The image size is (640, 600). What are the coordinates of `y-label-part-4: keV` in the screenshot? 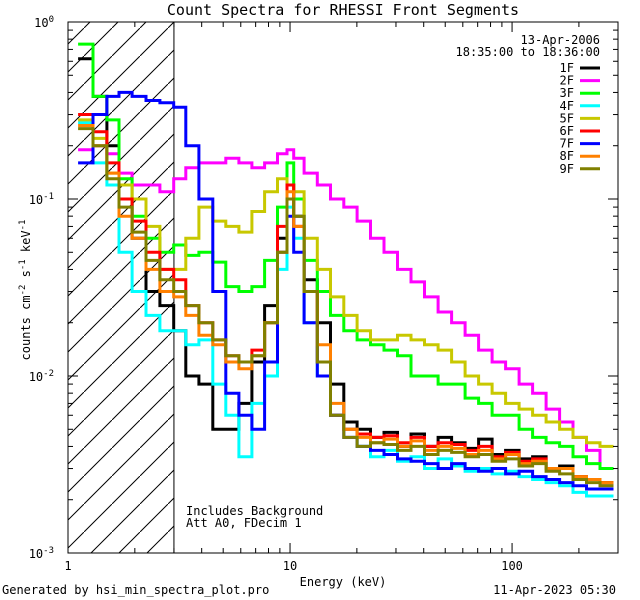 It's located at (26, 244).